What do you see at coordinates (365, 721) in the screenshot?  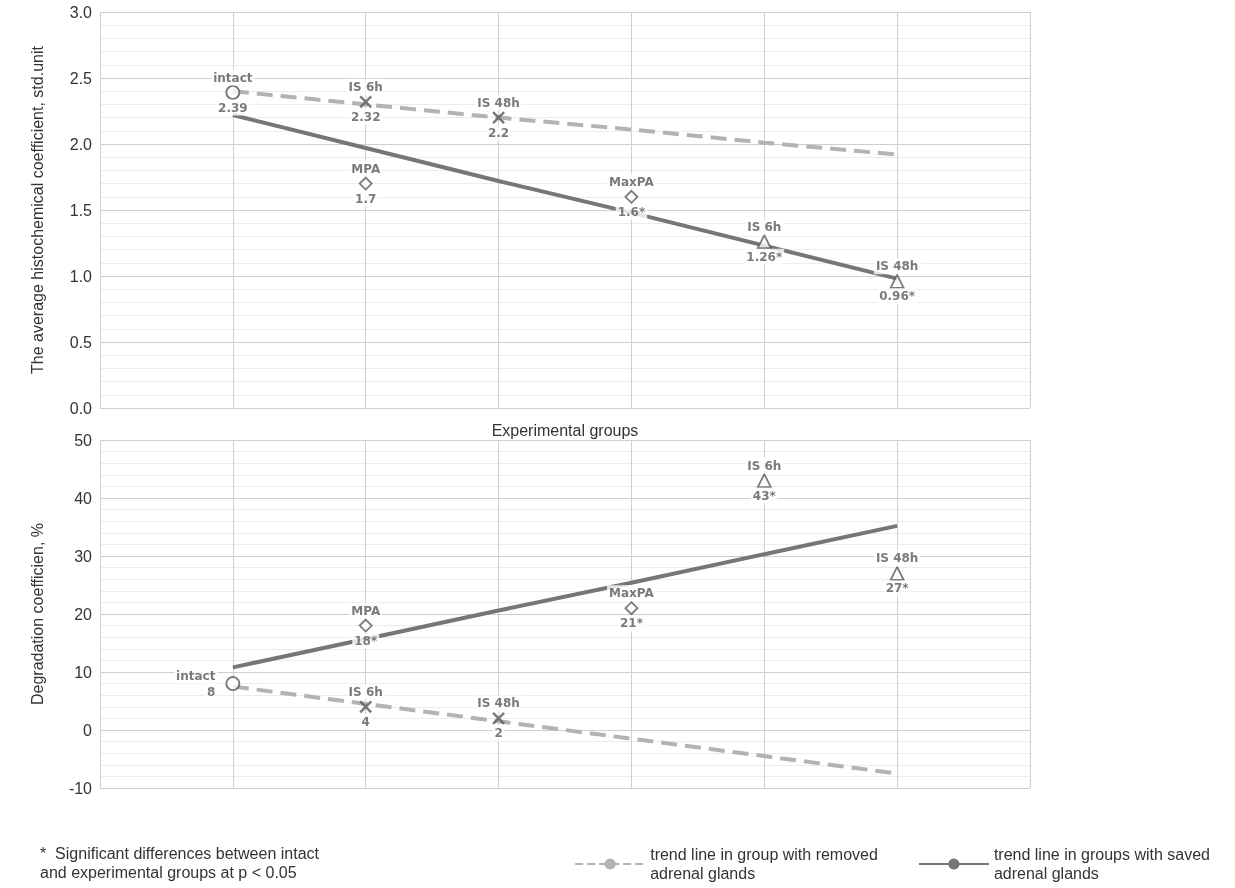 I see `data-label: 4` at bounding box center [365, 721].